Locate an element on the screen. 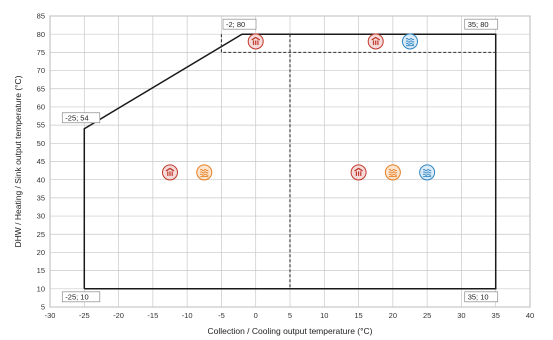 The image size is (553, 340). corner-label: -25; 54 is located at coordinates (81, 118).